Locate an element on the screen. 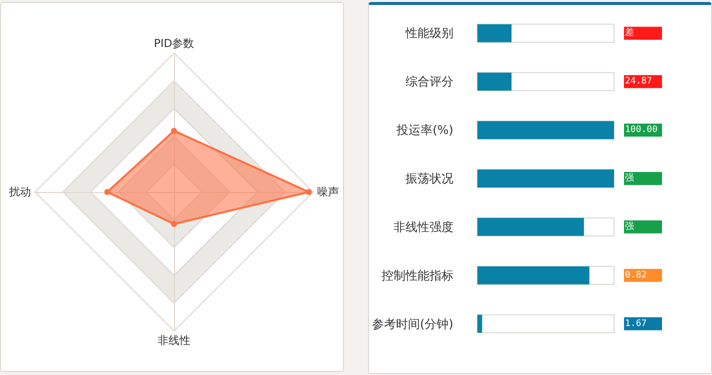 This screenshot has height=375, width=712. text: 100.00 is located at coordinates (641, 130).